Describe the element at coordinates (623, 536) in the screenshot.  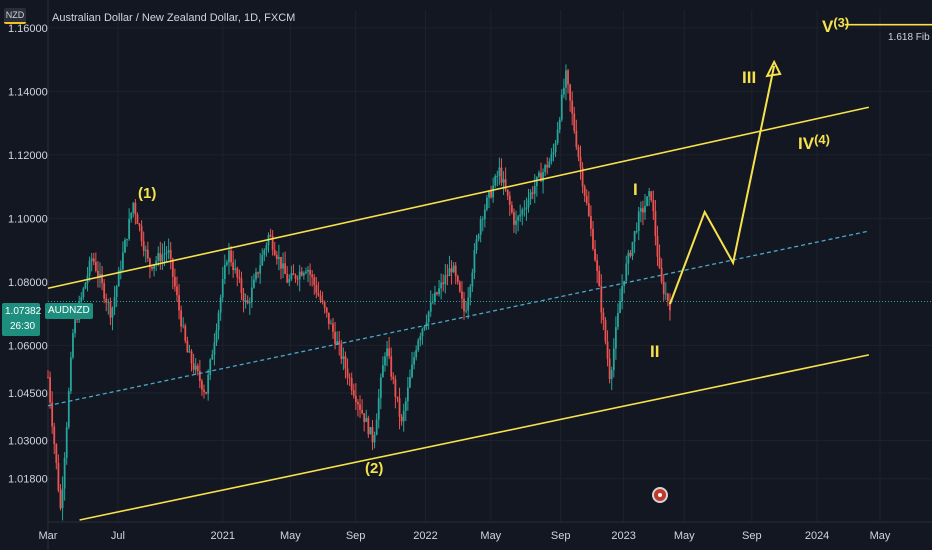
I see `x-tick-label: 2023` at that location.